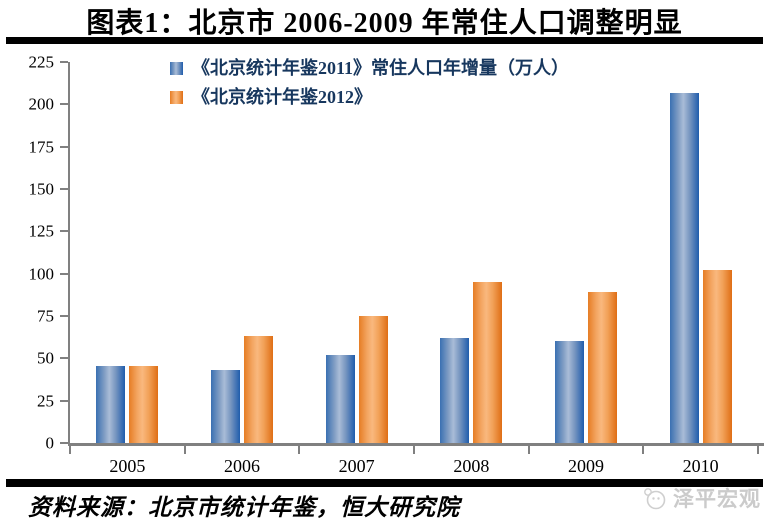  What do you see at coordinates (45, 358) in the screenshot?
I see `y-tick-label: 50` at bounding box center [45, 358].